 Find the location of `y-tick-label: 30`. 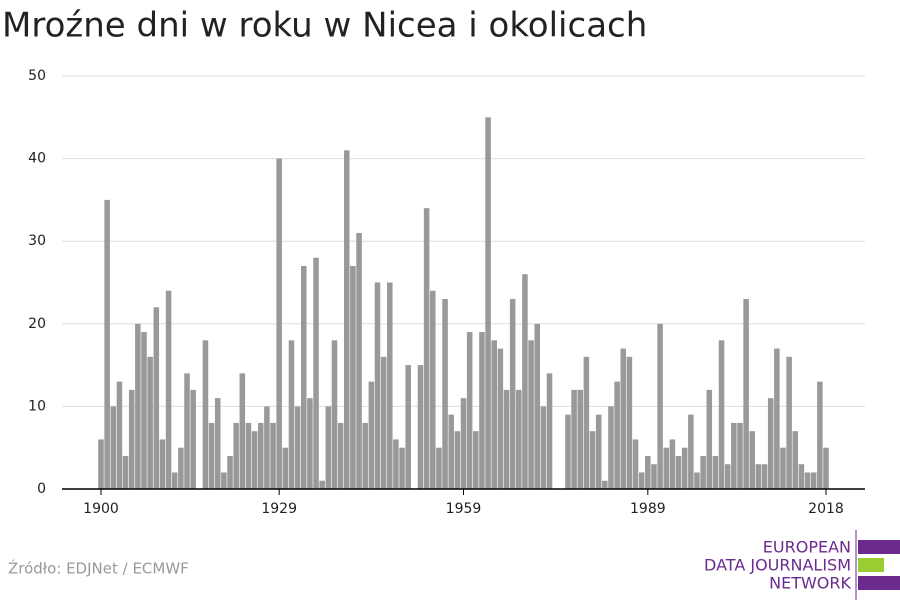

y-tick-label: 30 is located at coordinates (37, 241).